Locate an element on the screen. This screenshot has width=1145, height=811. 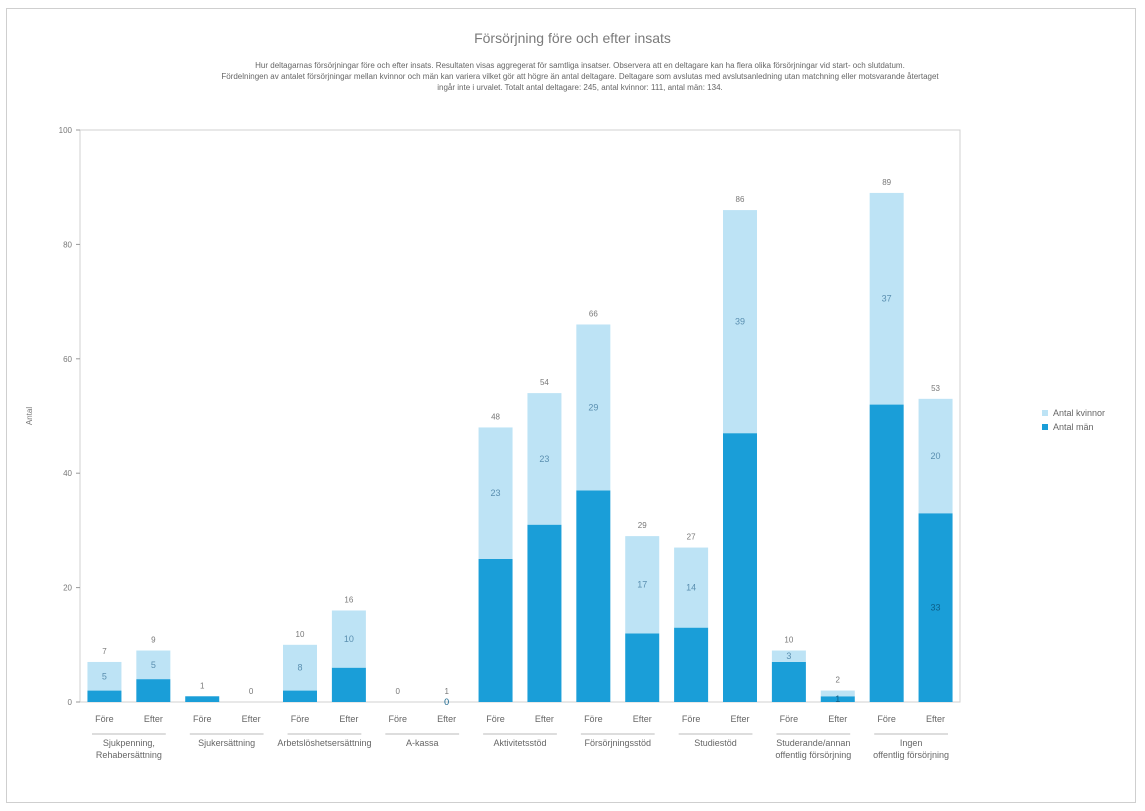
men-value-label: 0 is located at coordinates (446, 702).